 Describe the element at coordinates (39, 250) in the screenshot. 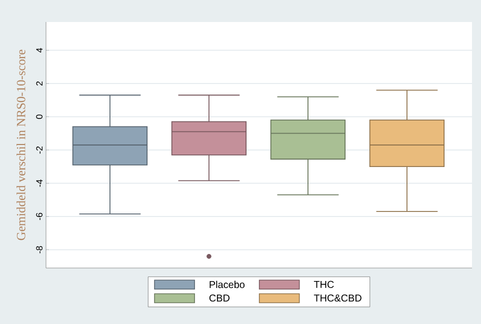

I see `y-tick-label: -8` at that location.